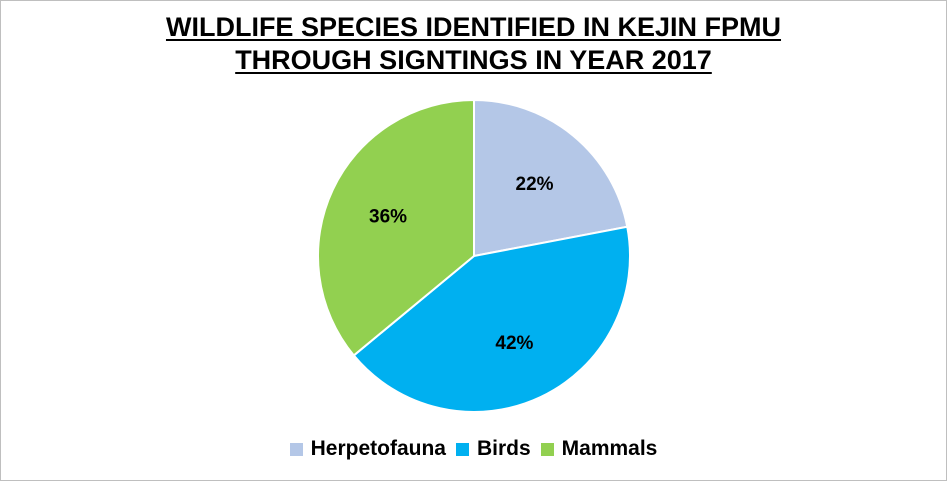 This screenshot has width=947, height=481. I want to click on pie-slice-birds, so click(491, 319).